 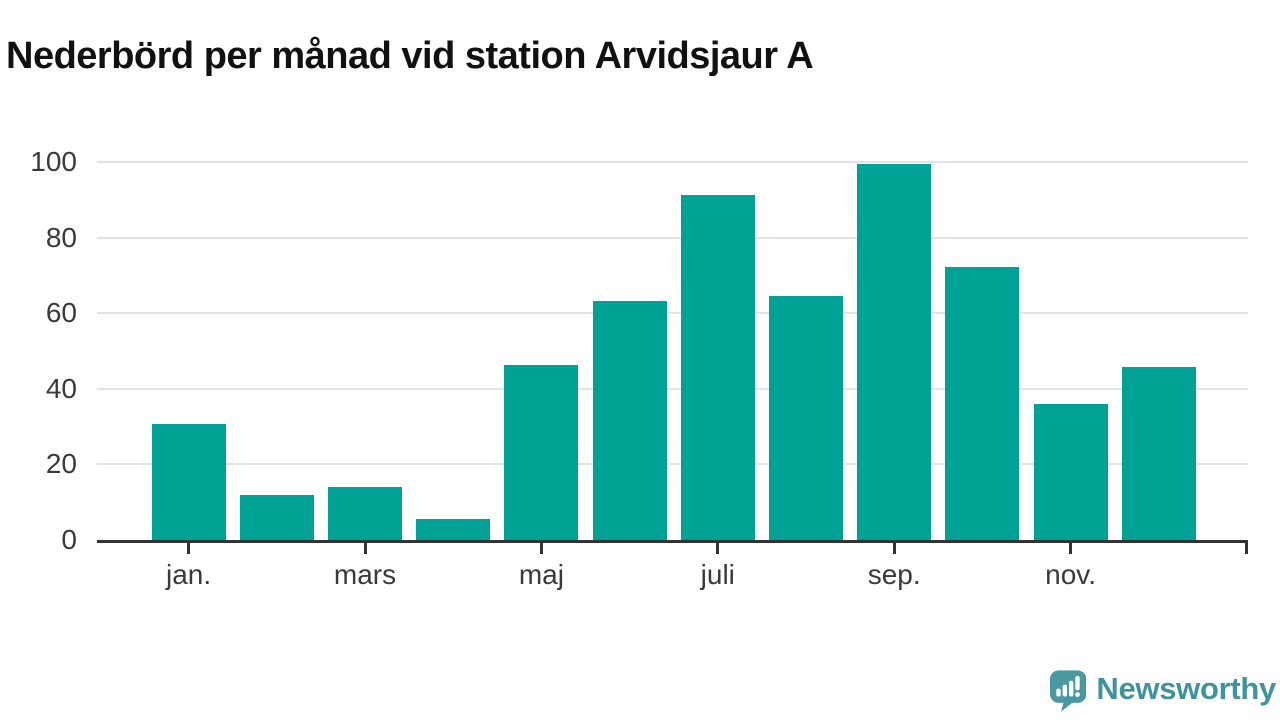 What do you see at coordinates (1186, 688) in the screenshot?
I see `newsworthy-logo-text: Newsworthy` at bounding box center [1186, 688].